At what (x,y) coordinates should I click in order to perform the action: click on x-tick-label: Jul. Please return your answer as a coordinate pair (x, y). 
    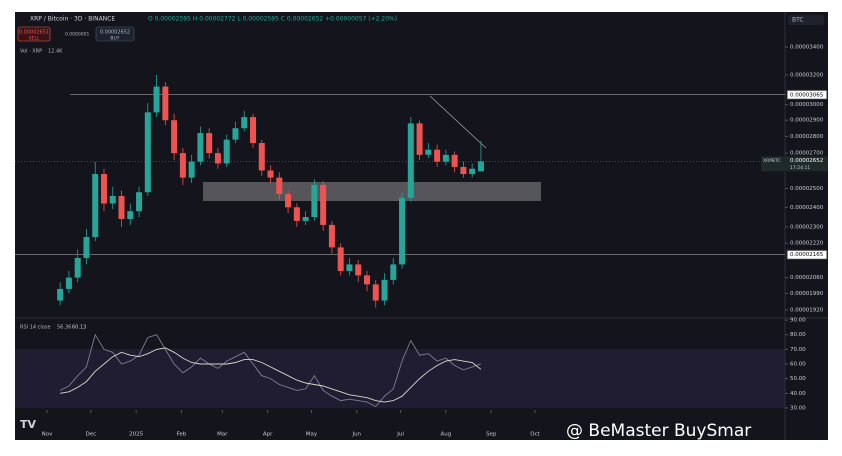
    Looking at the image, I should click on (400, 435).